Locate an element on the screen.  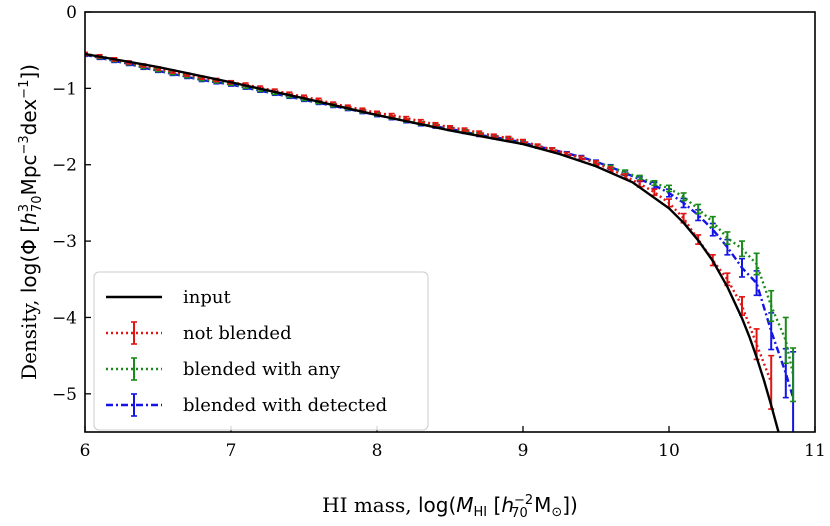
legend-label: input is located at coordinates (207, 297).